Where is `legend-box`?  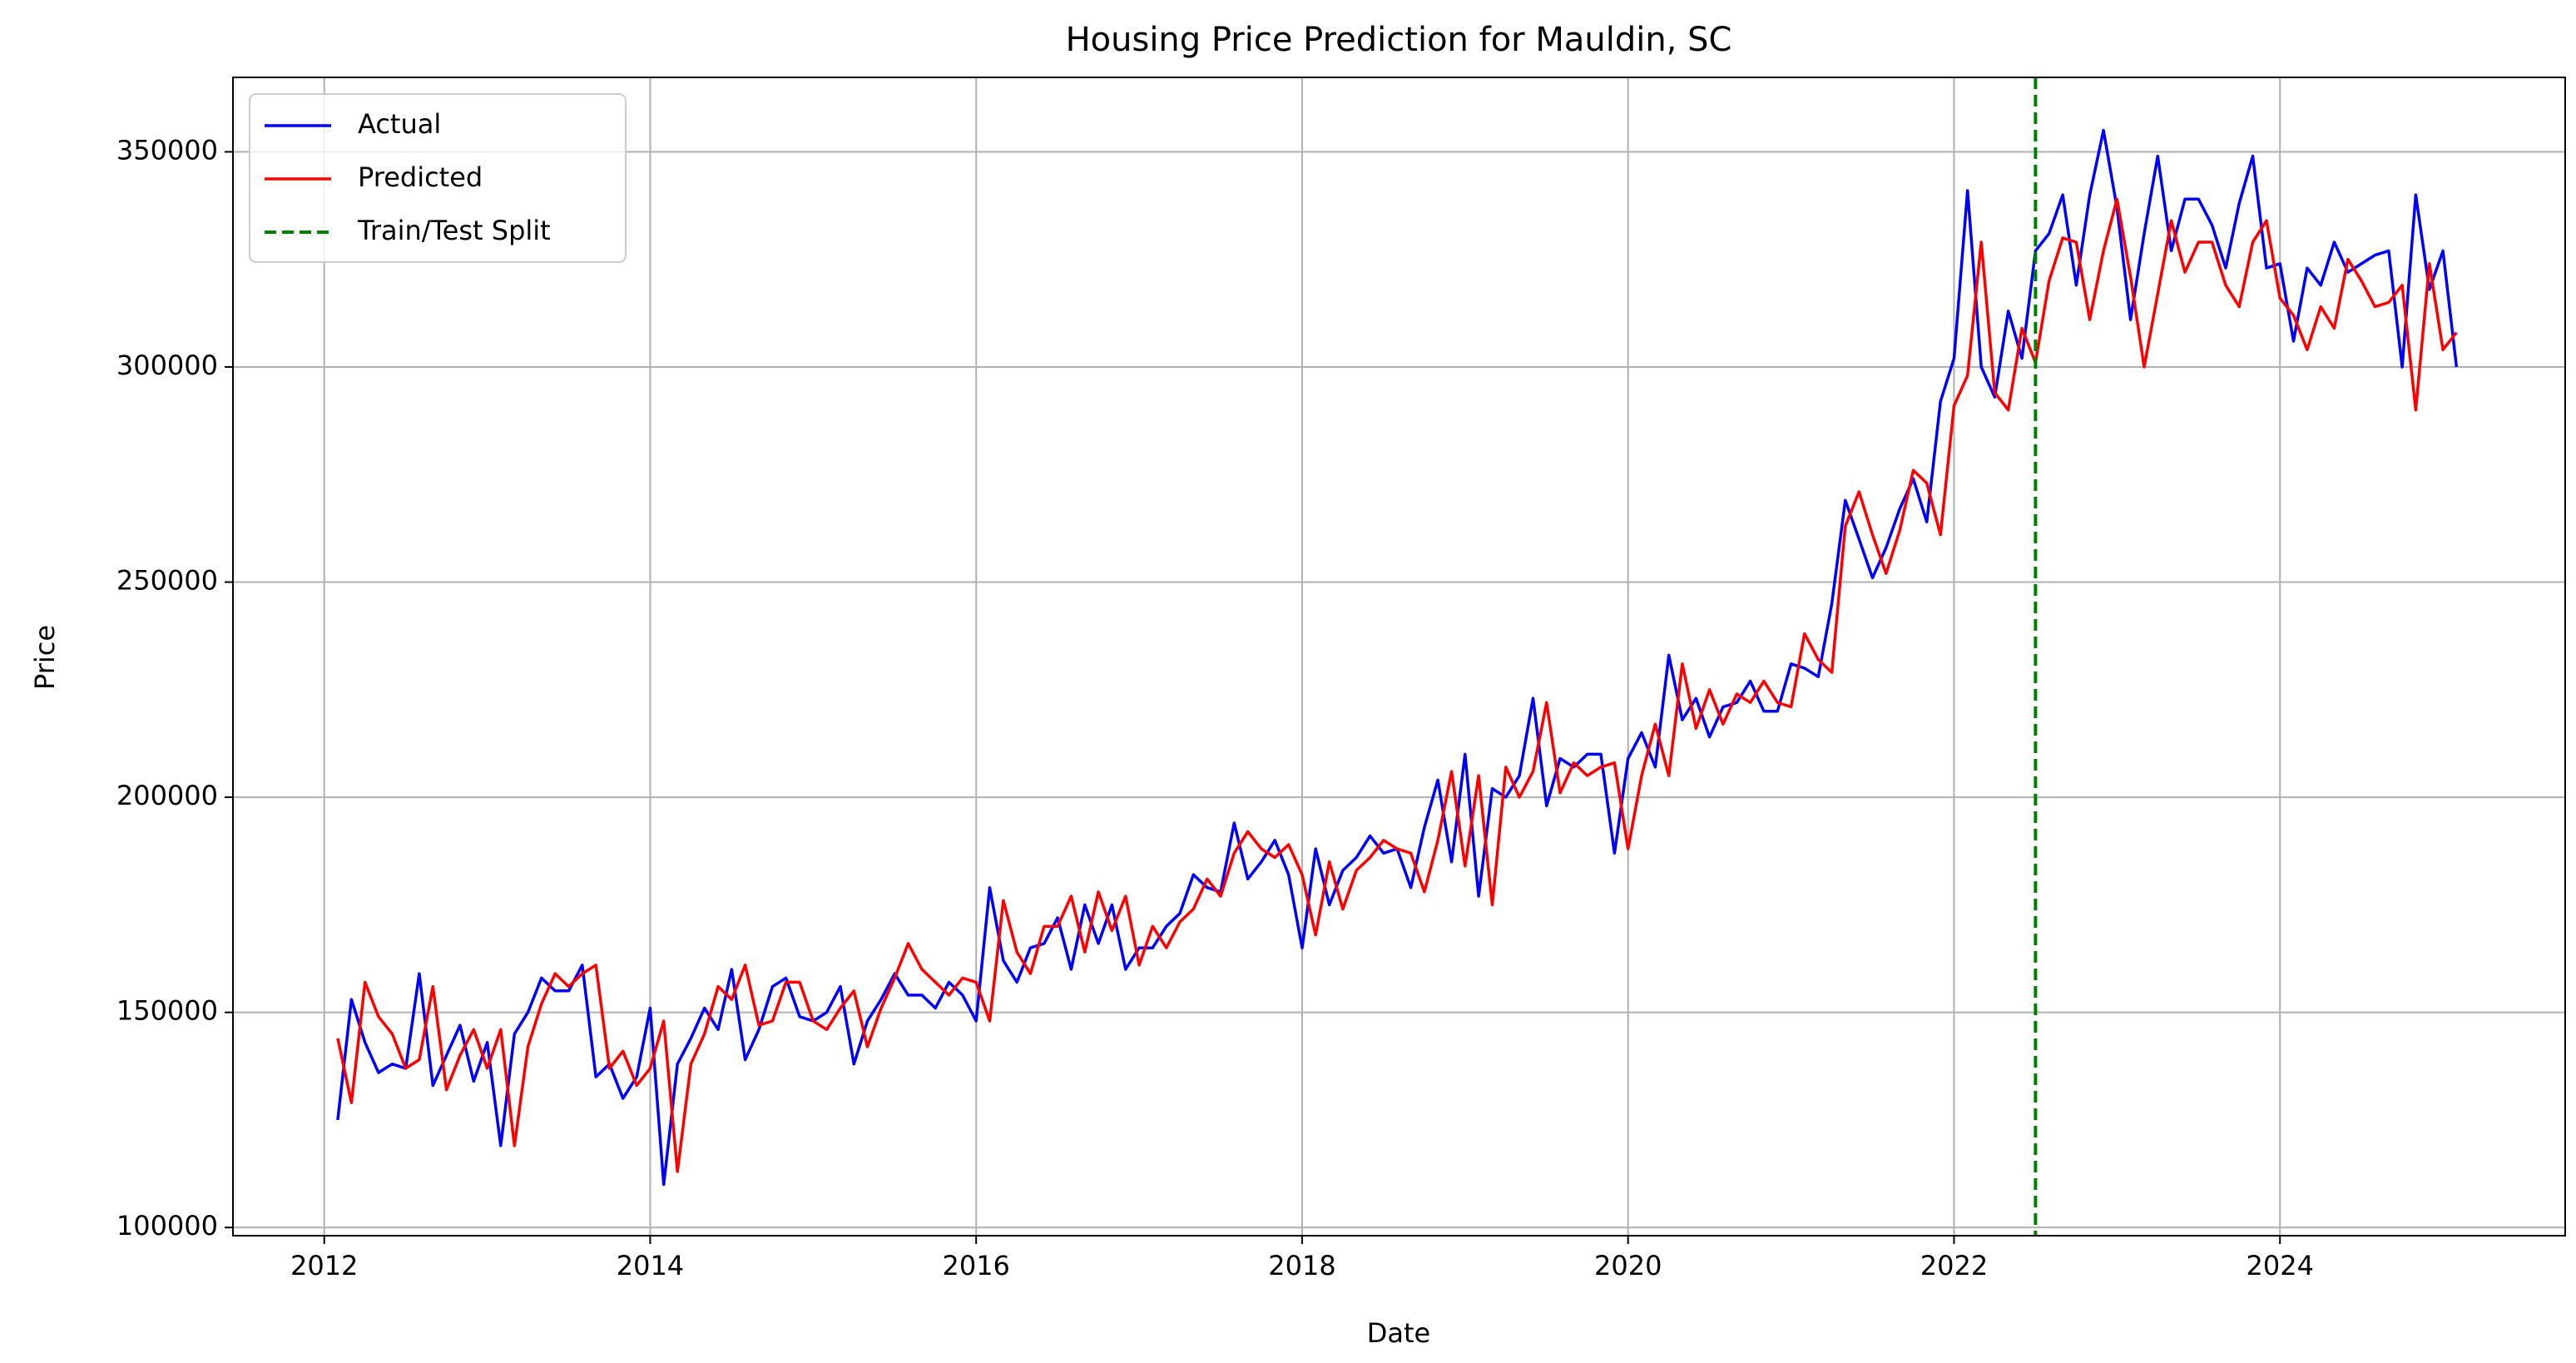
legend-box is located at coordinates (438, 178).